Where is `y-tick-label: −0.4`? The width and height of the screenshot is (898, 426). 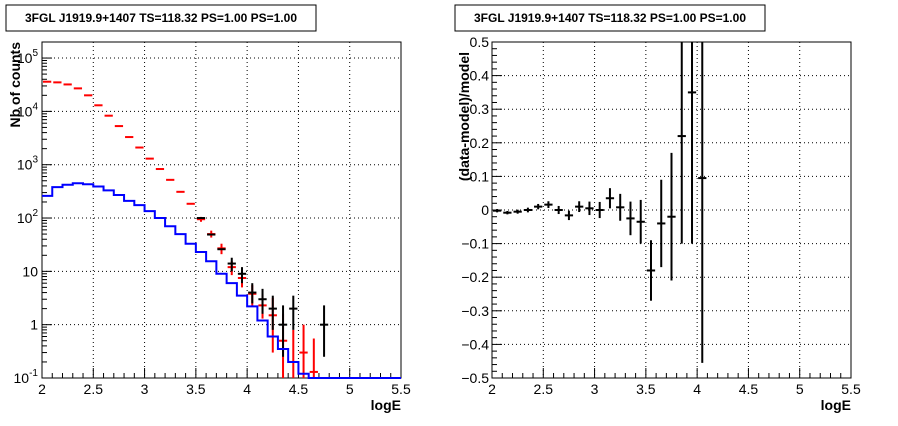
y-tick-label: −0.4 is located at coordinates (475, 344).